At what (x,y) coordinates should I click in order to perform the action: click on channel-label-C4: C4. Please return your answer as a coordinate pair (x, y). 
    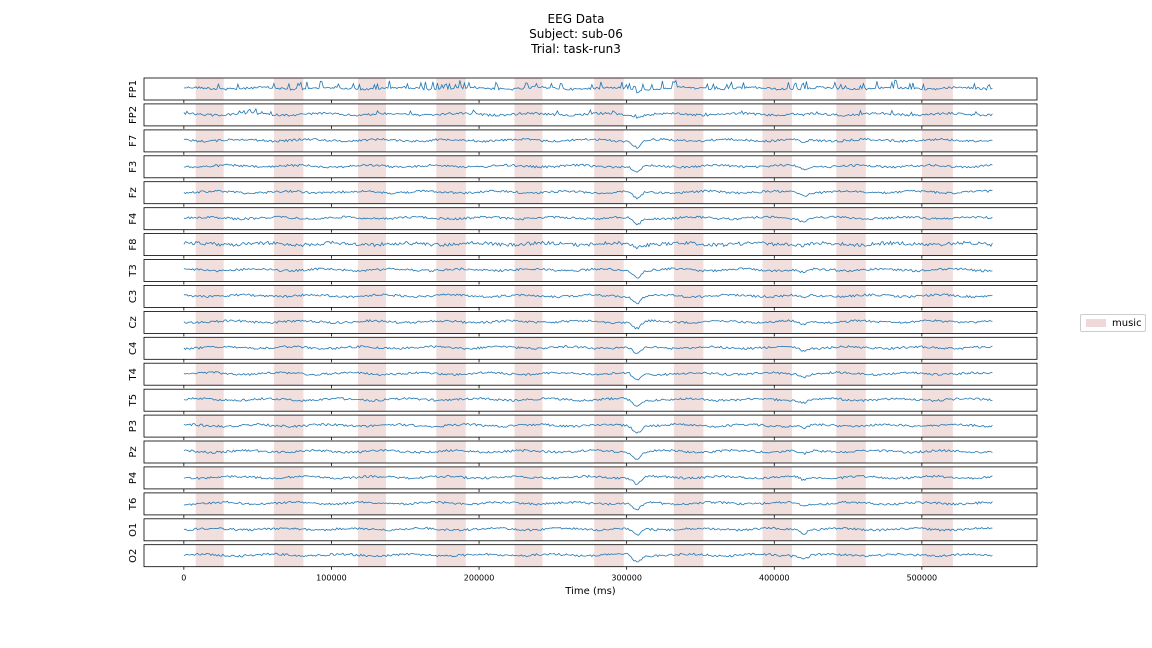
    Looking at the image, I should click on (133, 348).